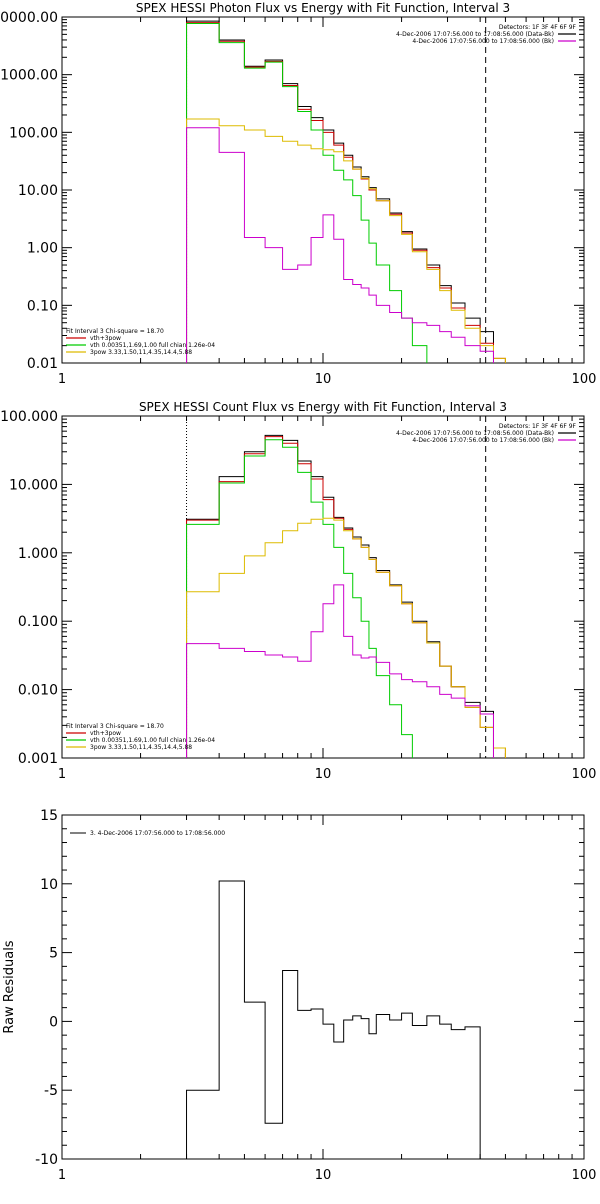 Image resolution: width=600 pixels, height=1204 pixels. What do you see at coordinates (46, 1160) in the screenshot?
I see `y-tick-label: -10` at bounding box center [46, 1160].